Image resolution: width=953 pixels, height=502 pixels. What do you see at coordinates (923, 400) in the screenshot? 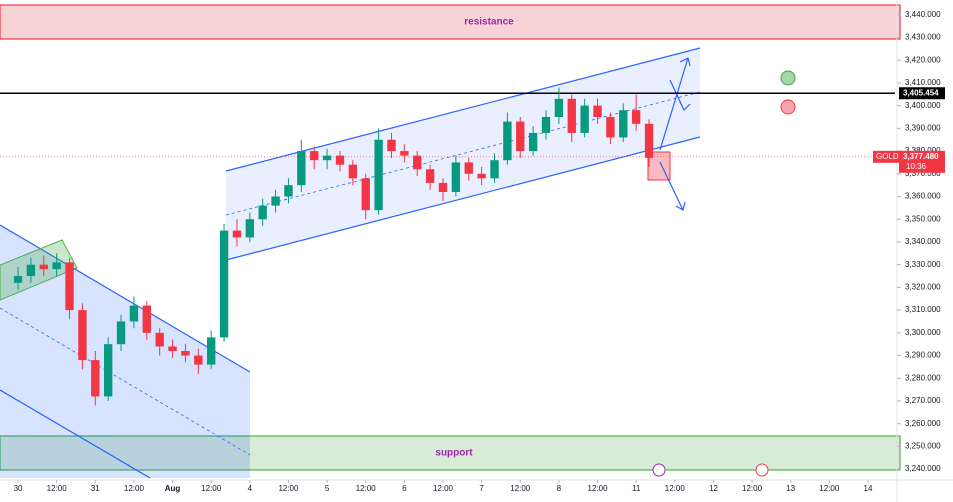
I see `y-tick-label: 3,270.000` at bounding box center [923, 400].